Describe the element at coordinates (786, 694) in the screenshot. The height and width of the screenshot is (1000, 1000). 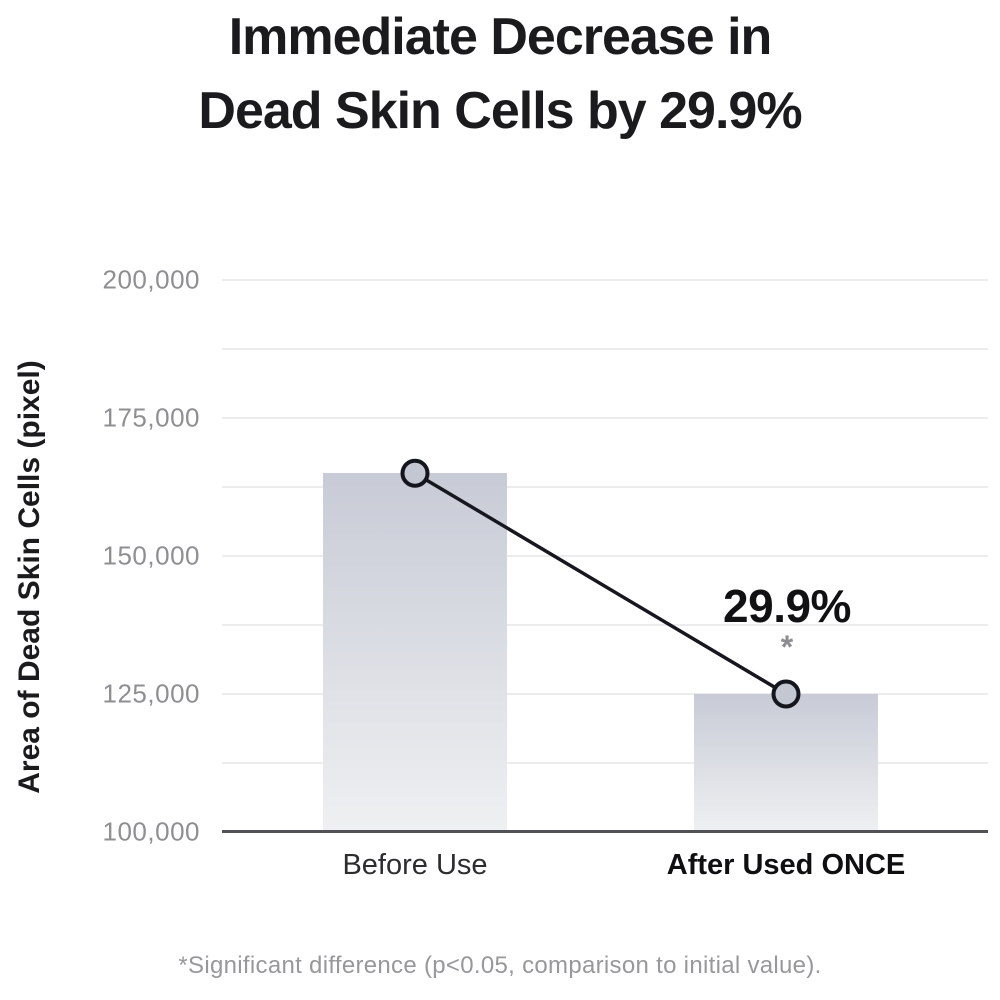
I see `data-point-marker-after` at that location.